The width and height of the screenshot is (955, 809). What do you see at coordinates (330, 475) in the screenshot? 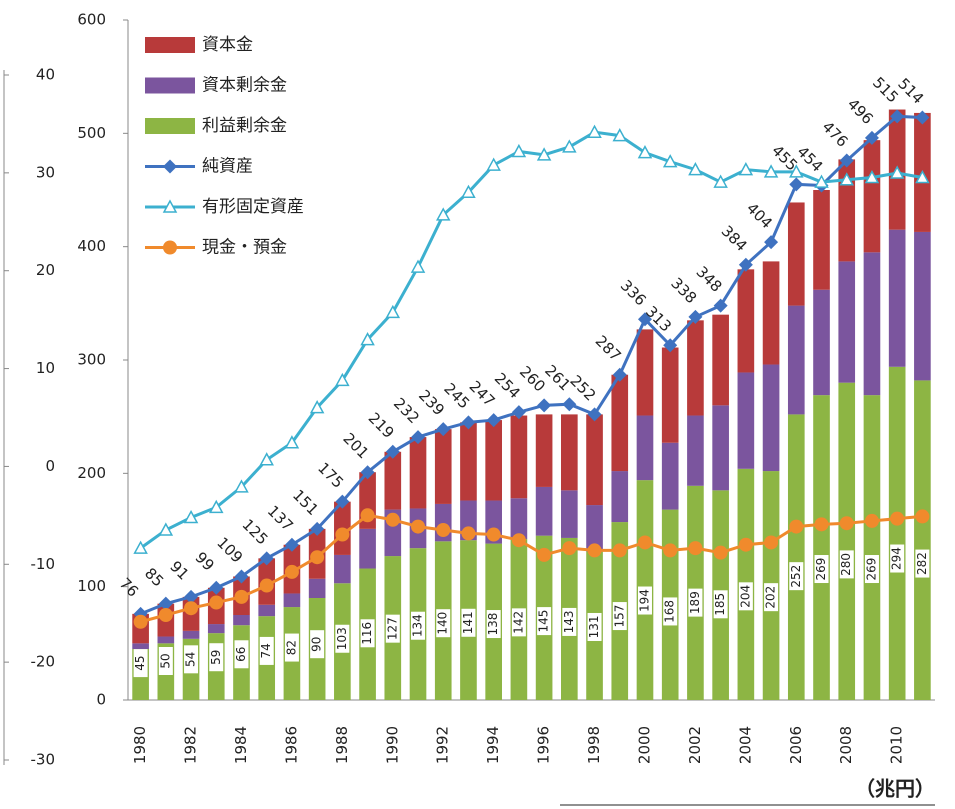
I see `data-label: 175` at bounding box center [330, 475].